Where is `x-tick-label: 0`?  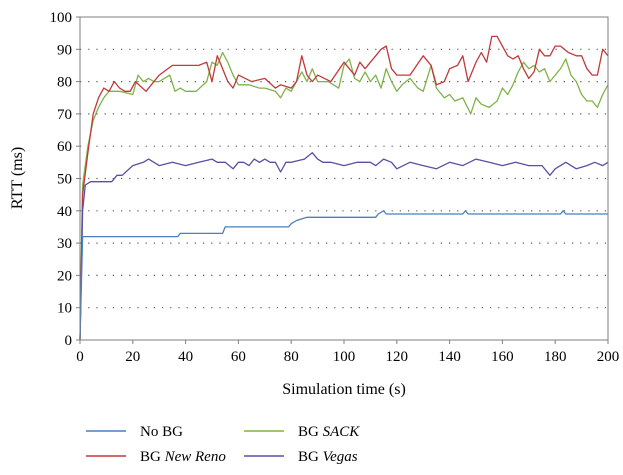
x-tick-label: 0 is located at coordinates (80, 357).